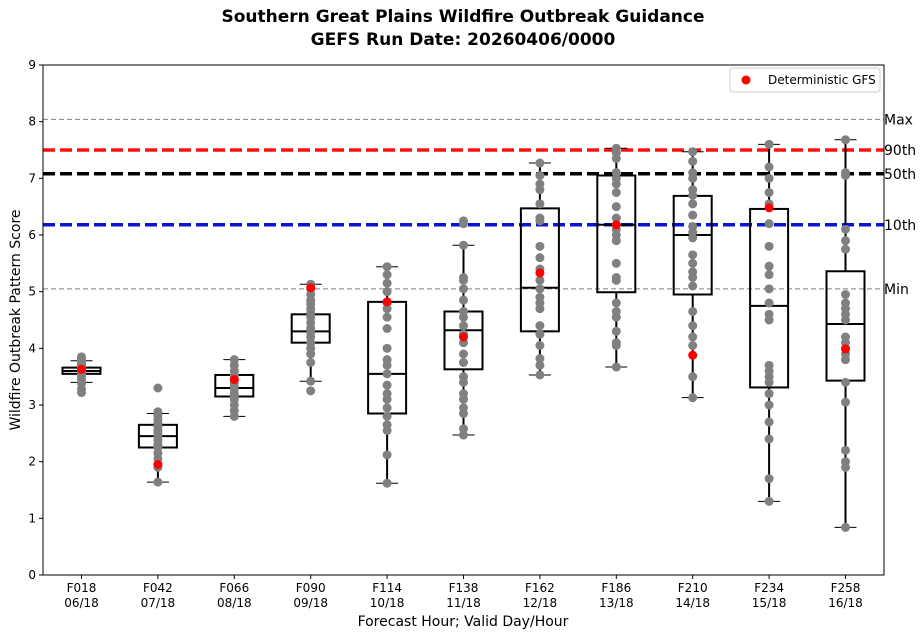 The height and width of the screenshot is (637, 923). I want to click on y-tick-label: 0, so click(32, 575).